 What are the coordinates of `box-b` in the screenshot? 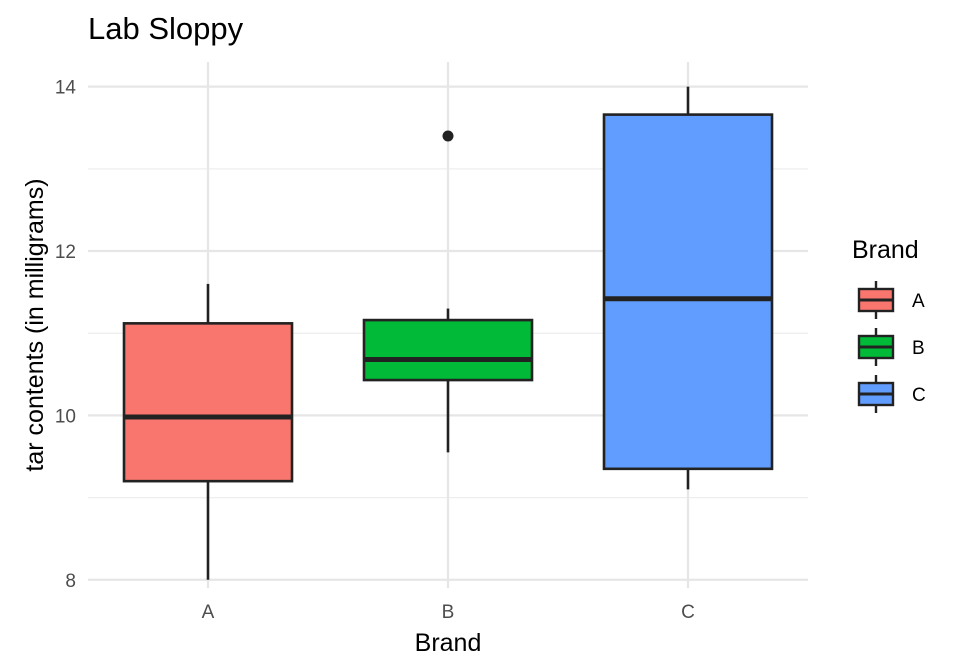 It's located at (448, 291).